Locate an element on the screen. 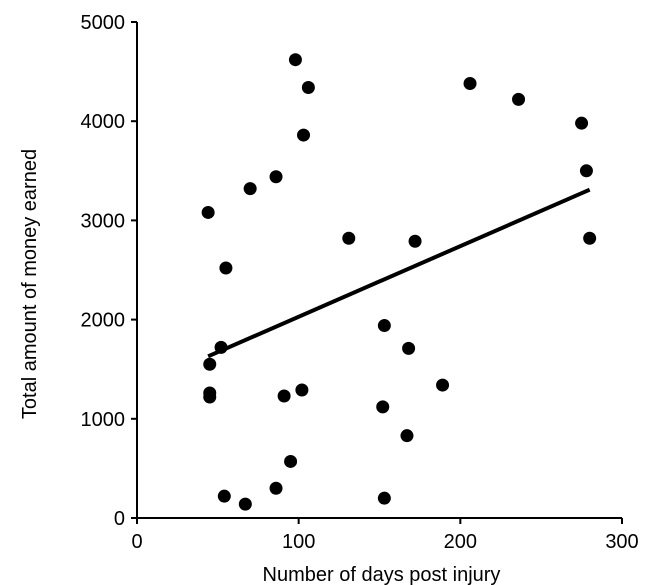 This screenshot has height=585, width=656. x-tick-label: 100 is located at coordinates (298, 542).